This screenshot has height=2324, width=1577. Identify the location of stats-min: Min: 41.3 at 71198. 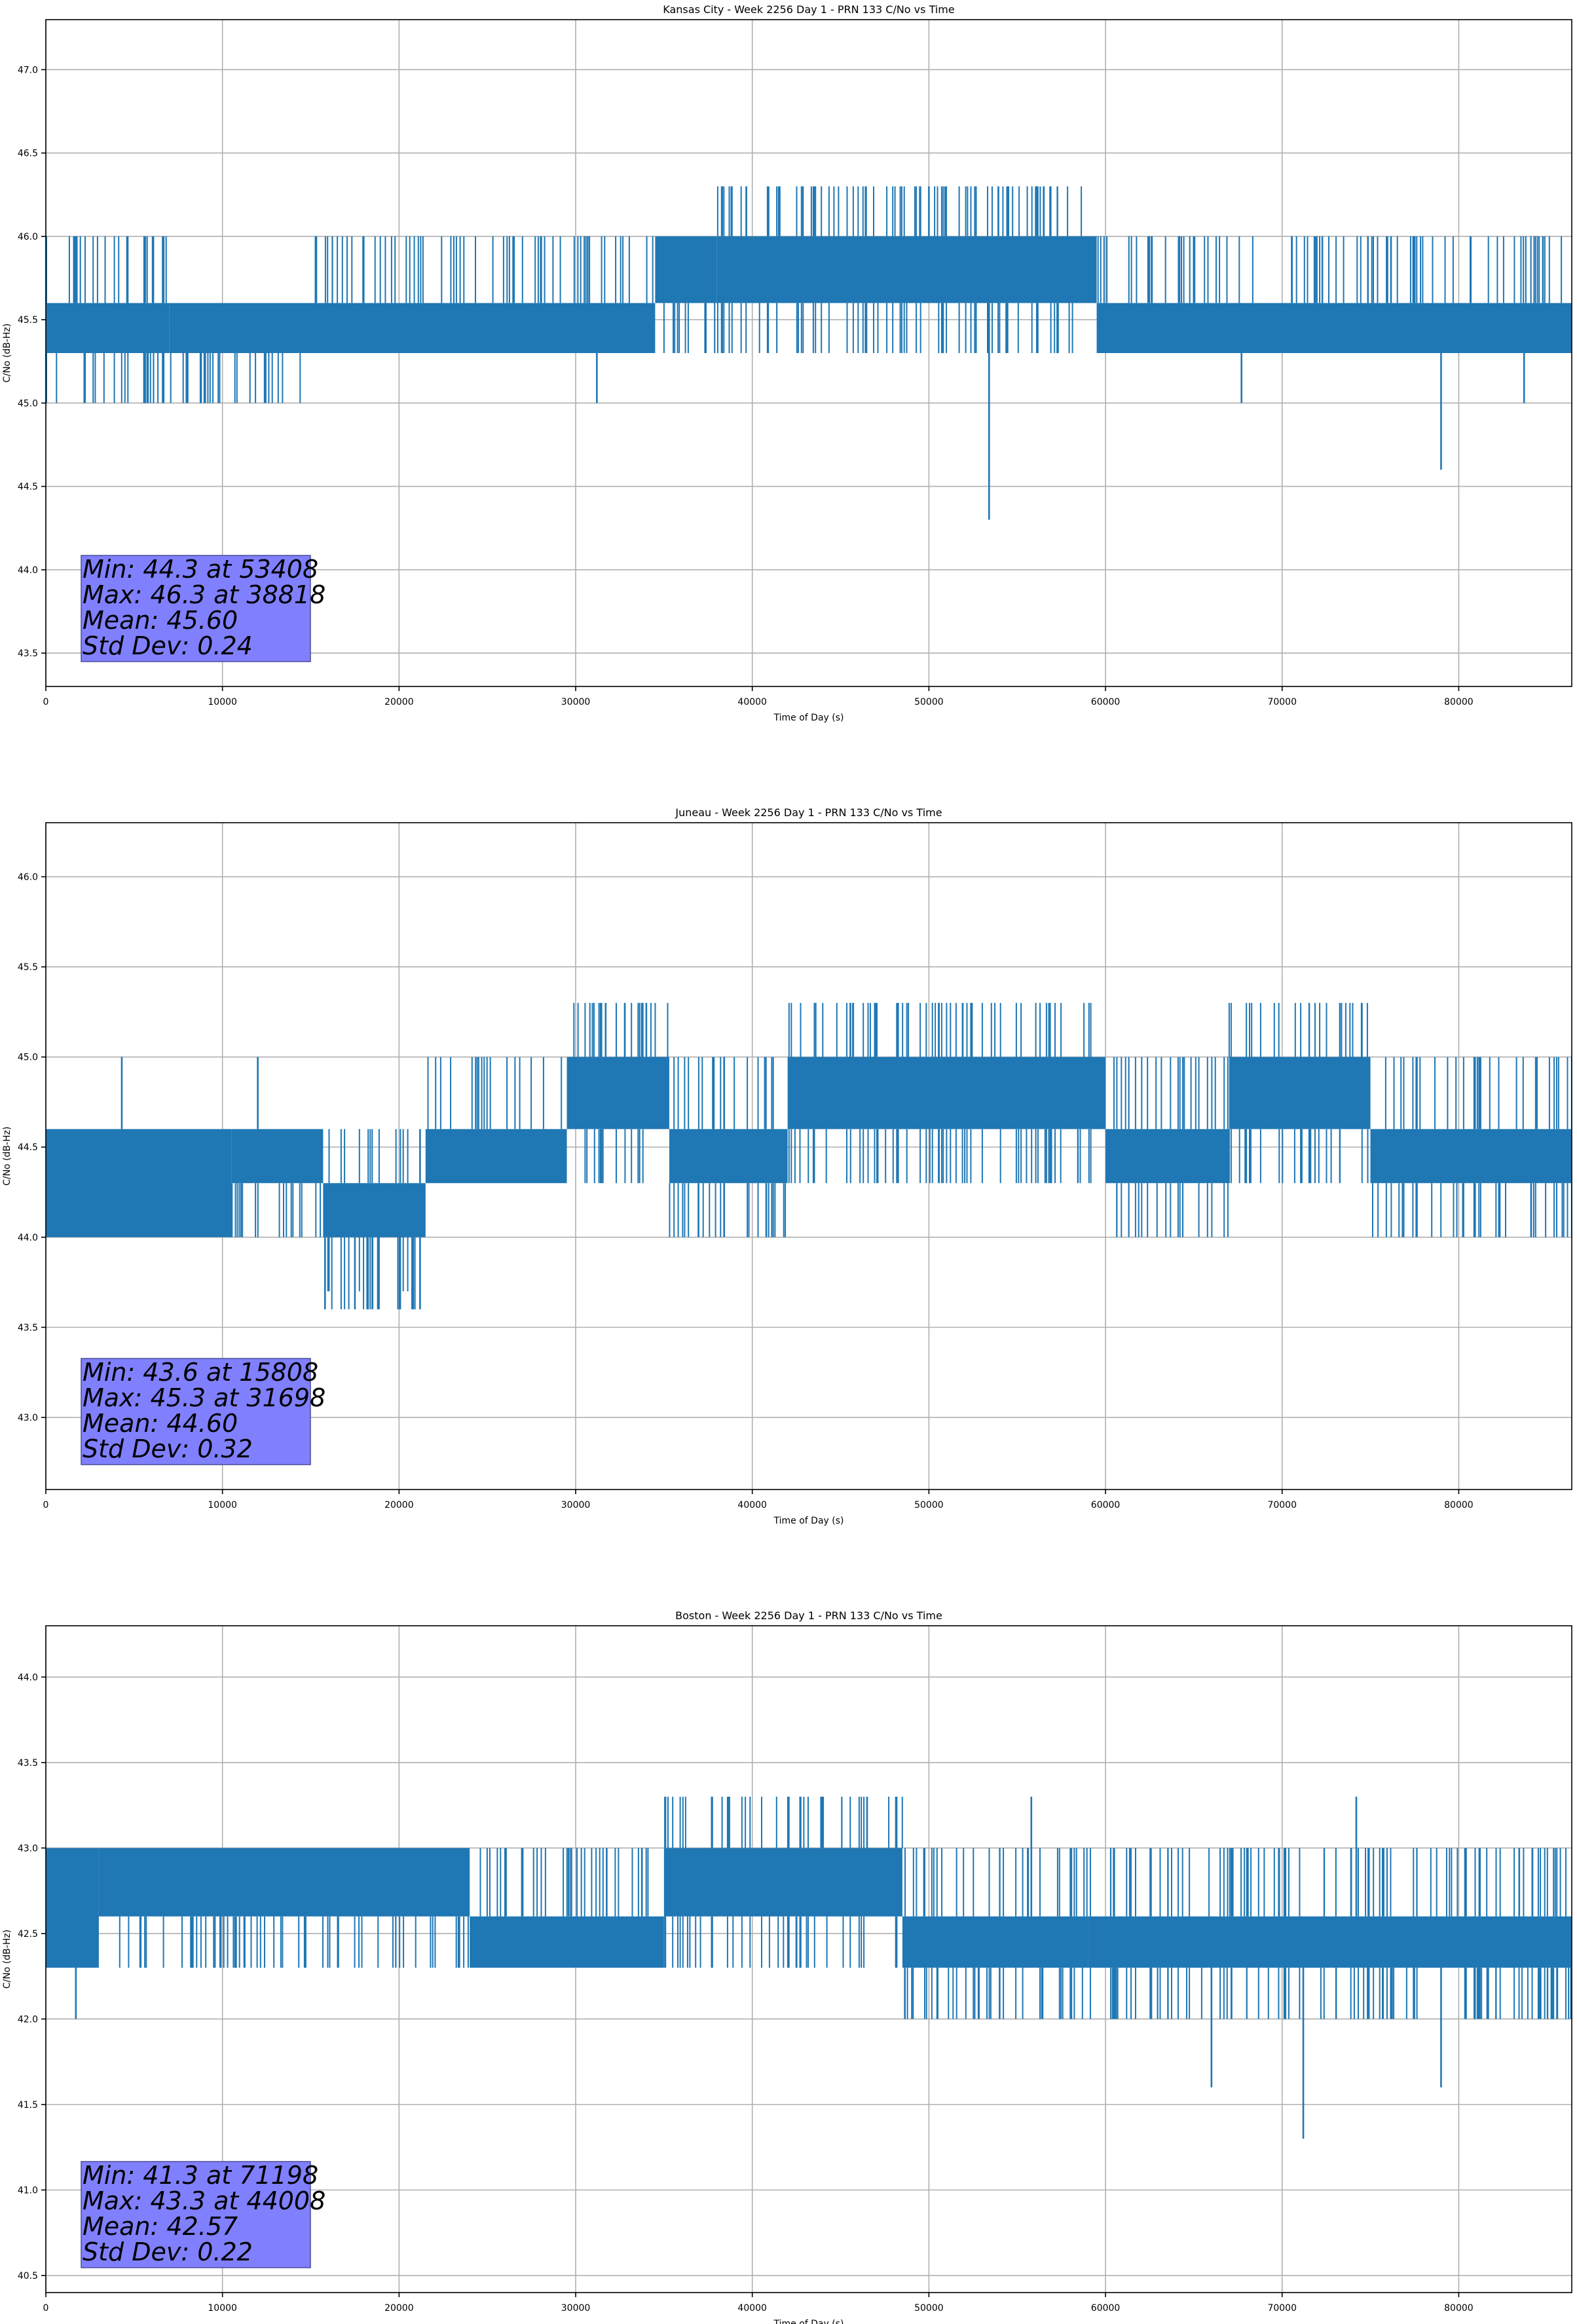
(200, 2175).